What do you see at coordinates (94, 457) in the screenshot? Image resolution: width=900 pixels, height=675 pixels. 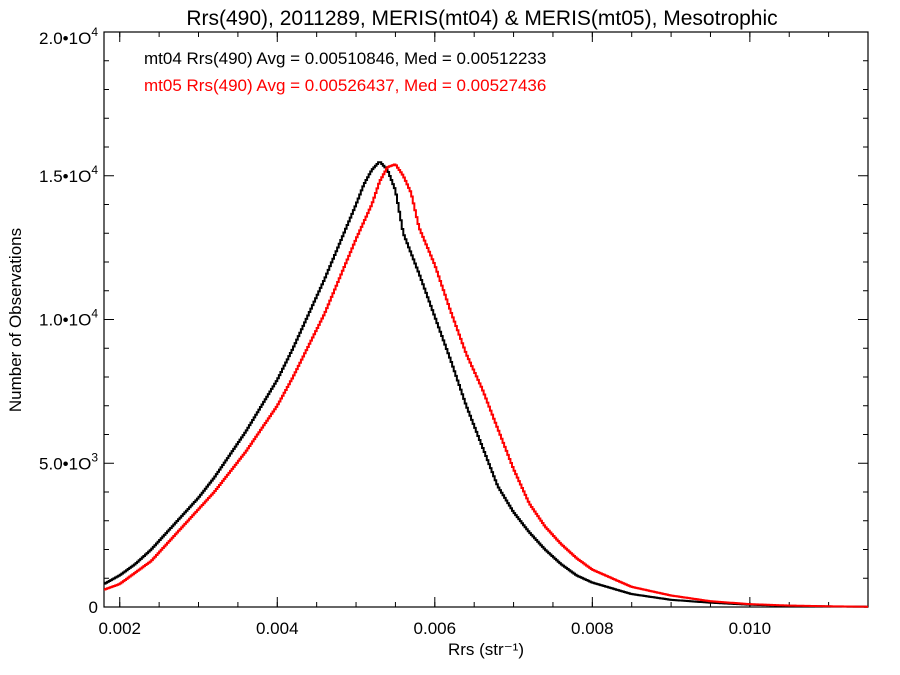 I see `y-tick-exponent: 3` at bounding box center [94, 457].